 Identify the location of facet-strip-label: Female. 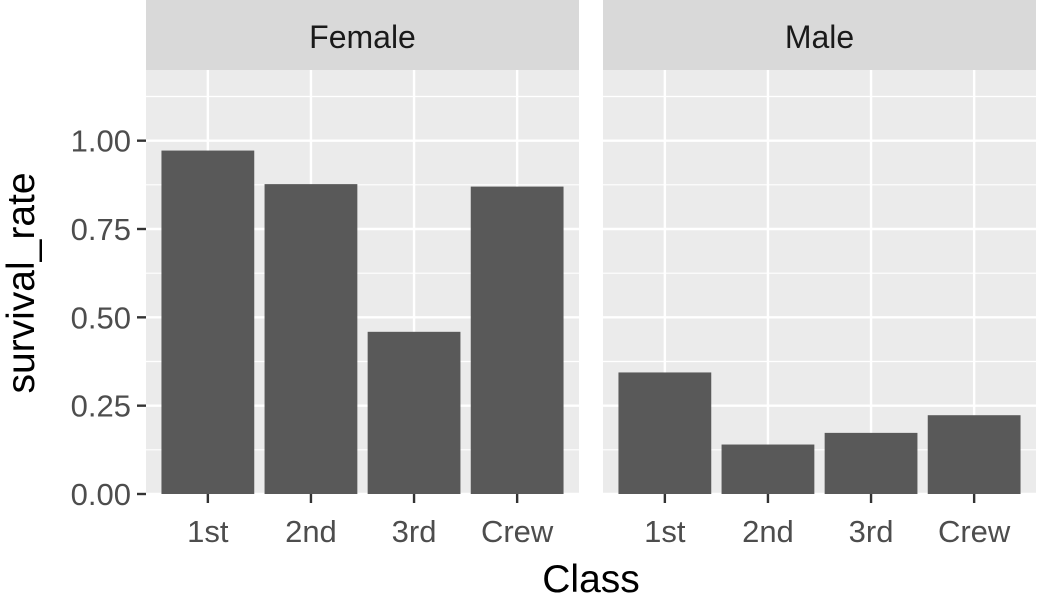
(362, 37).